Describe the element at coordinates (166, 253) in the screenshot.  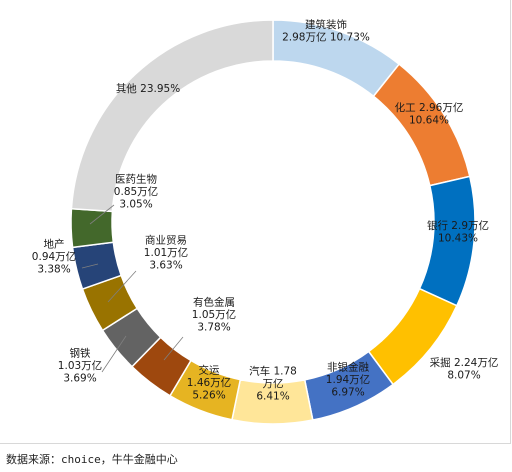
I see `slice-label-10: 商业贸易 1.01万亿 3.63%` at that location.